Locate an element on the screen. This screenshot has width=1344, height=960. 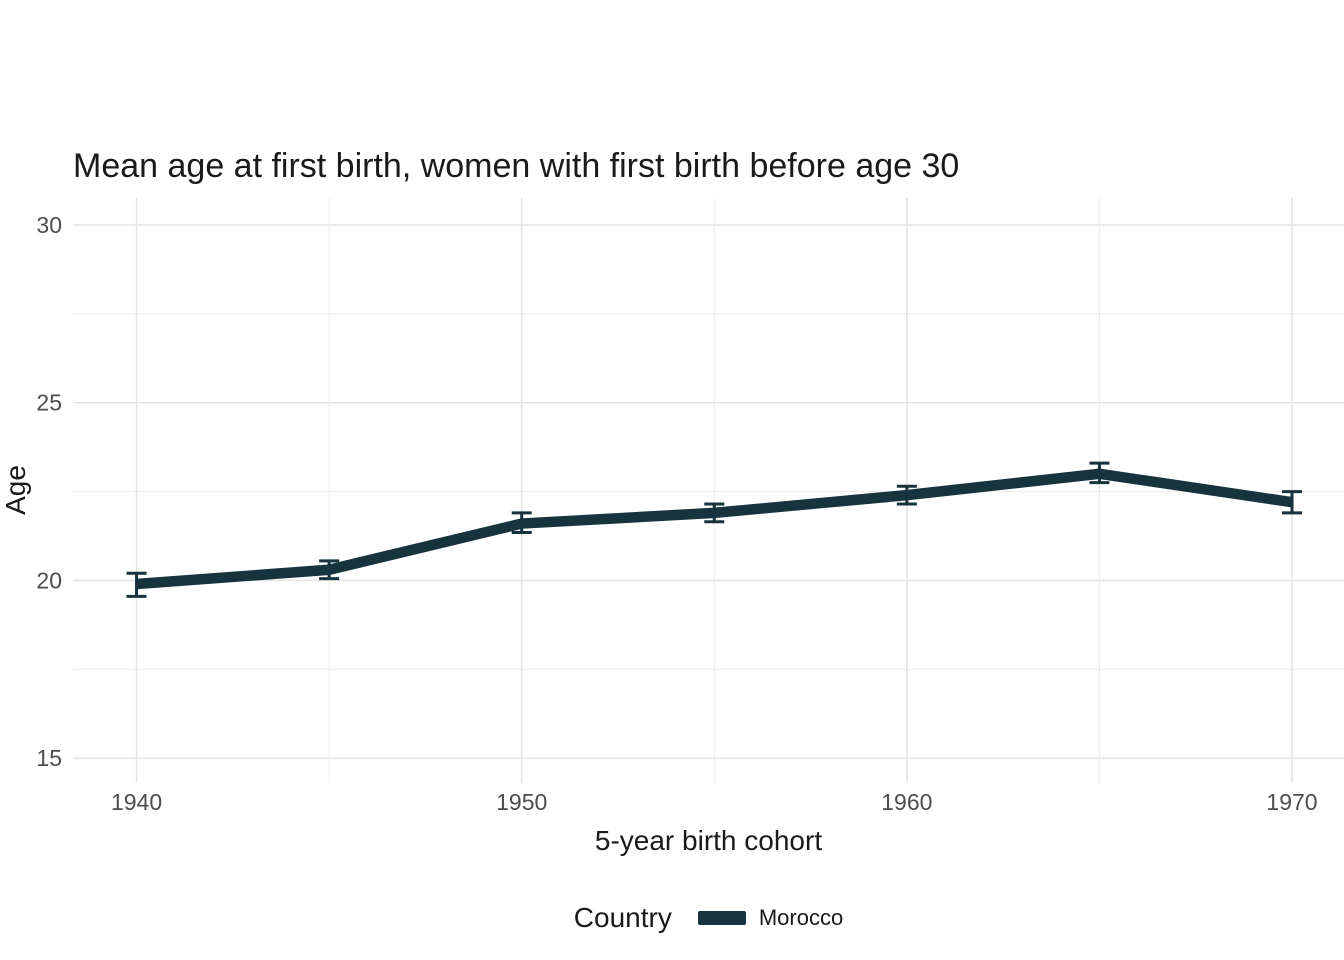
legend: Country Morocco is located at coordinates (708, 918).